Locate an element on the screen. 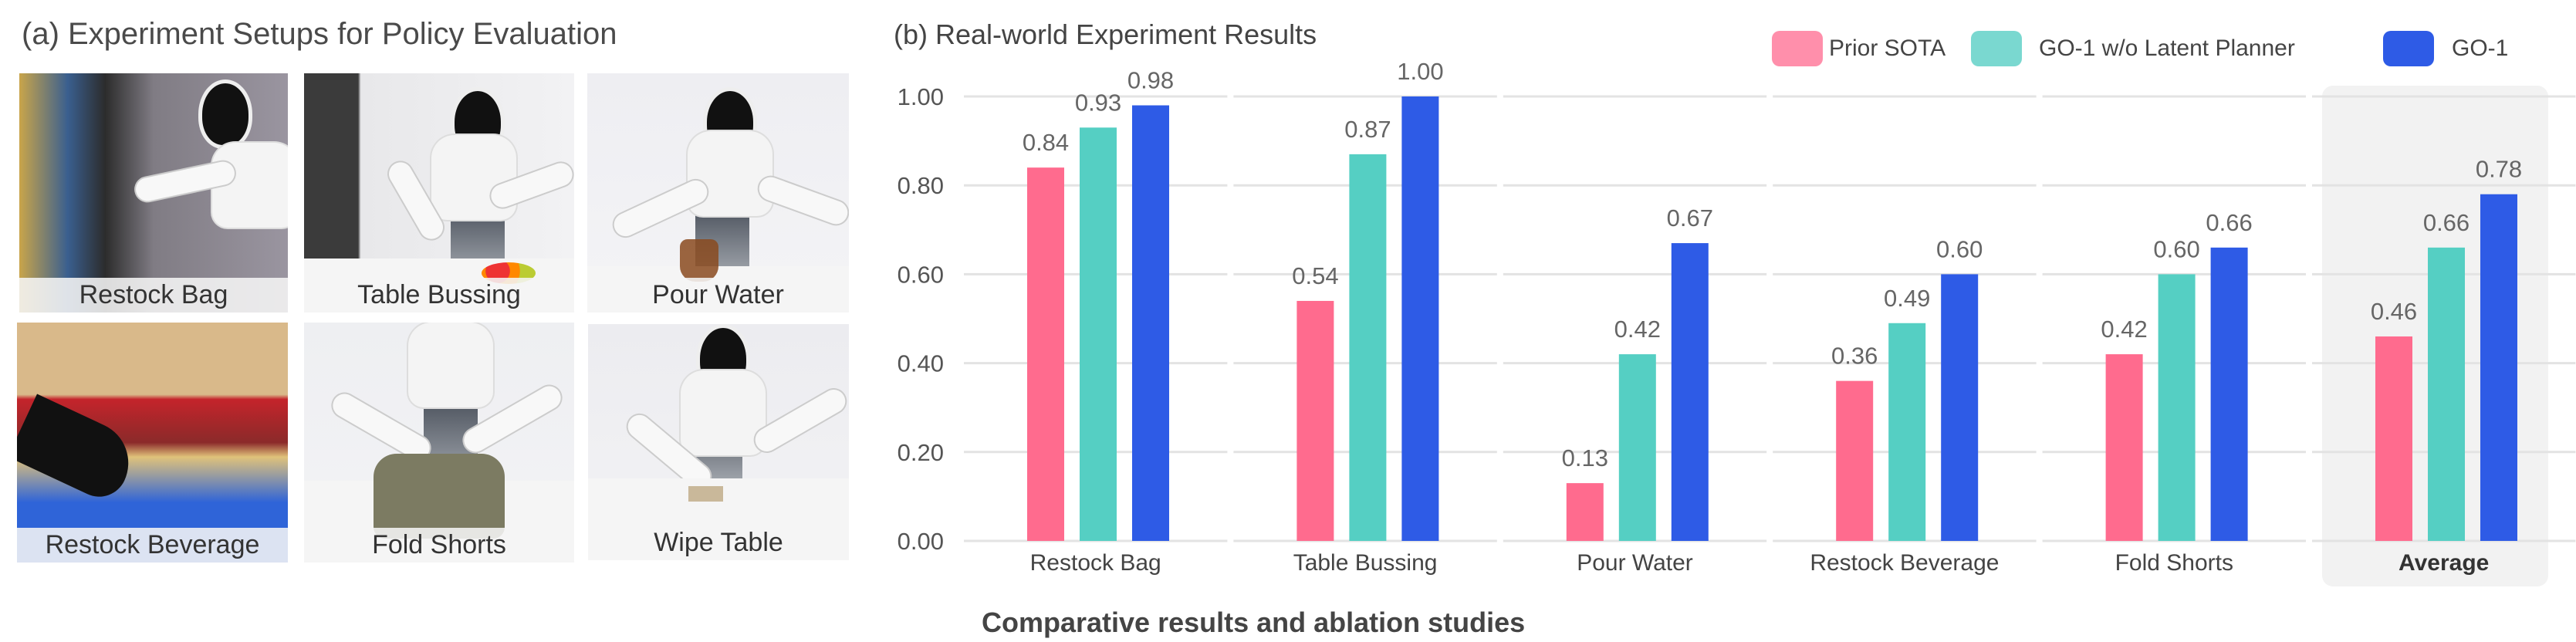  bar-value-label: 0.98 is located at coordinates (1150, 80).